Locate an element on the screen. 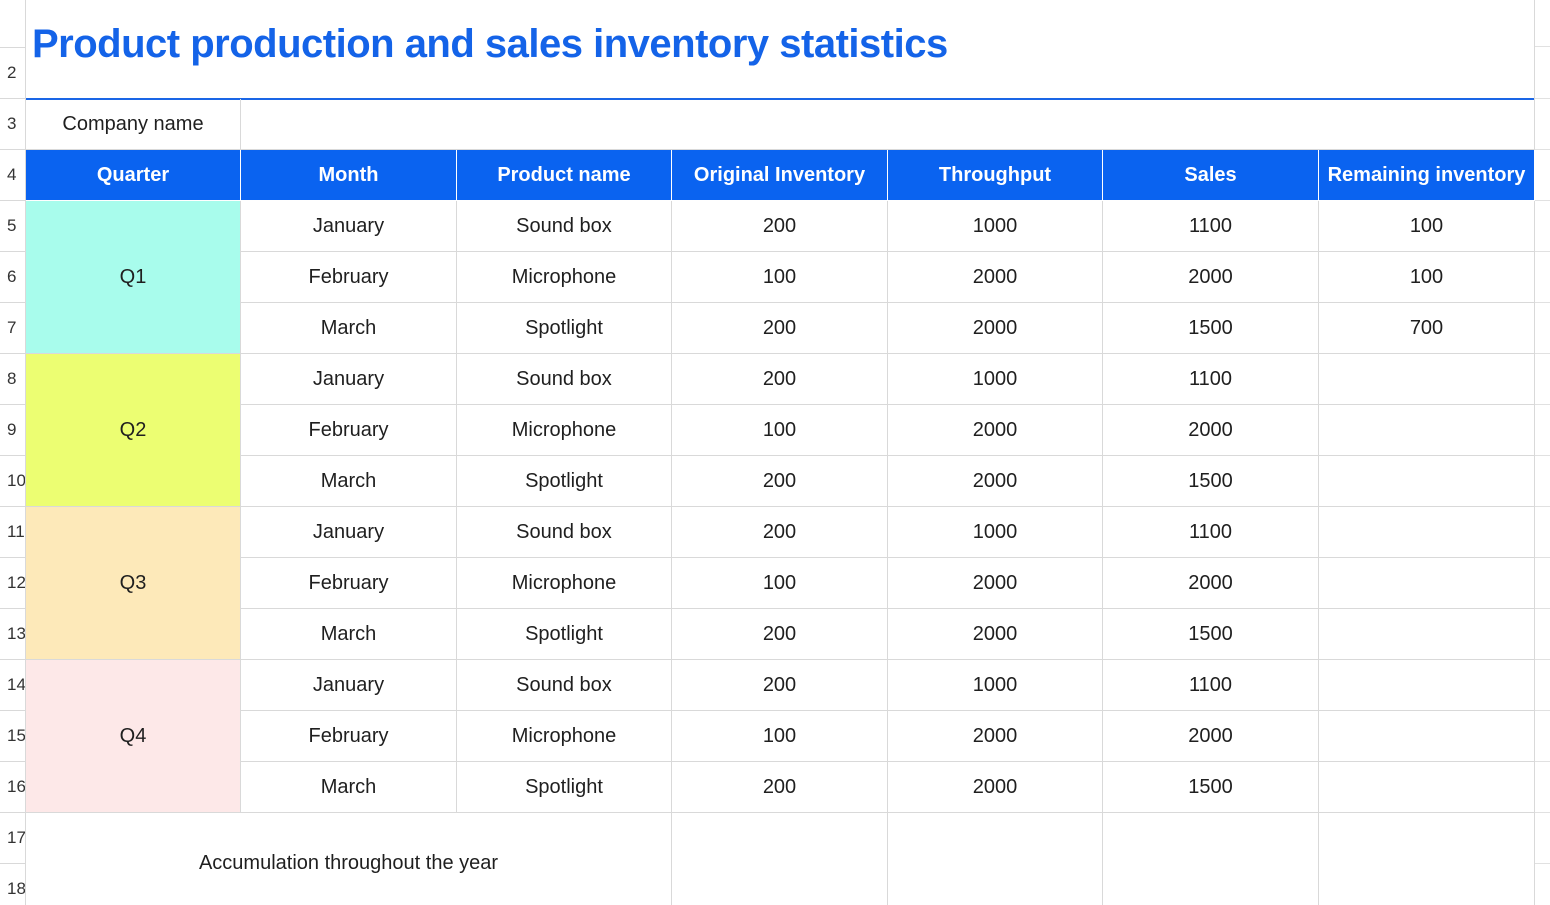 The image size is (1550, 905). row-number: 9 is located at coordinates (12, 429).